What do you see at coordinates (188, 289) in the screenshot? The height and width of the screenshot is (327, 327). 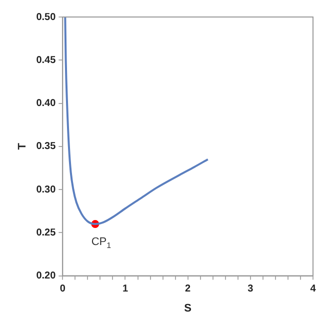 I see `x-tick-label: 2` at bounding box center [188, 289].